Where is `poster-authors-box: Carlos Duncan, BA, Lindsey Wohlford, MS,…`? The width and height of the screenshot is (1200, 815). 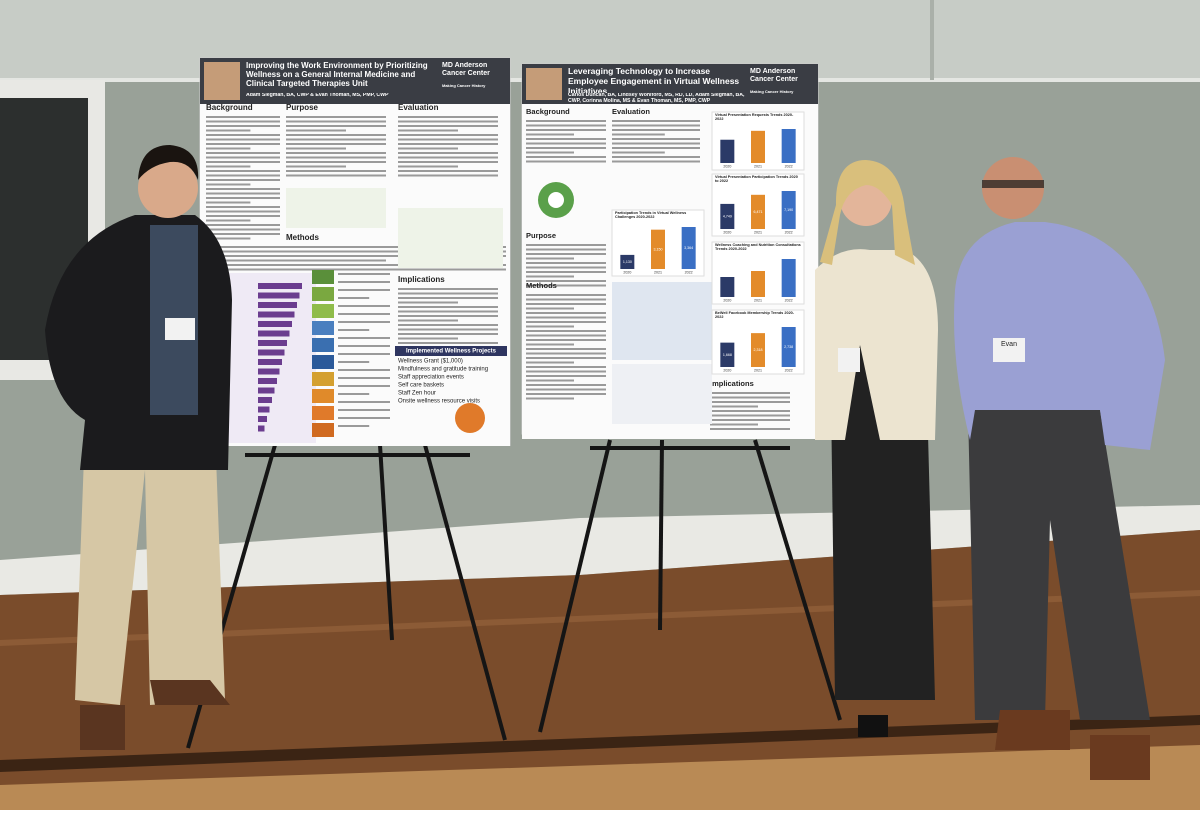
poster-authors-box: Carlos Duncan, BA, Lindsey Wohlford, MS,… is located at coordinates (656, 98).